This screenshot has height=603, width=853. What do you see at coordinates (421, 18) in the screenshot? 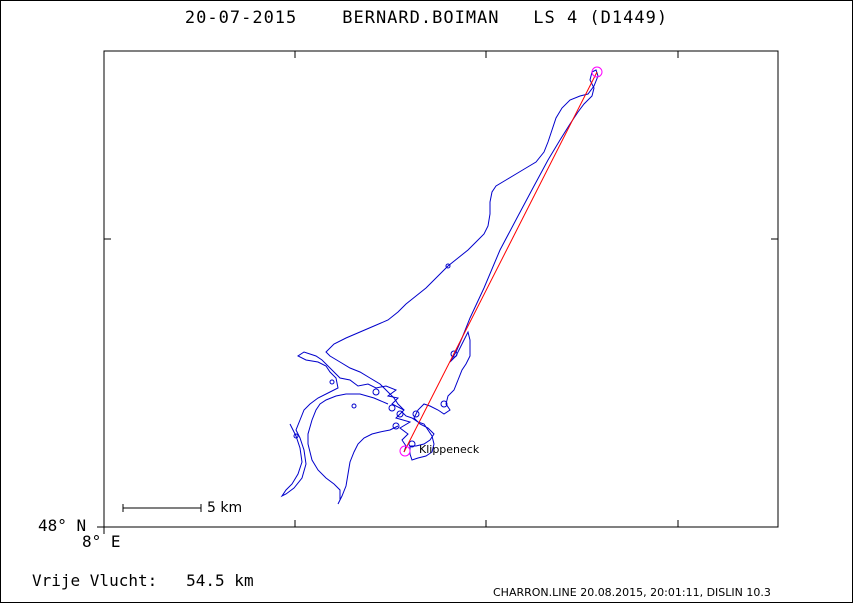
I see `pilot-name: BERNARD.BOIMAN` at bounding box center [421, 18].